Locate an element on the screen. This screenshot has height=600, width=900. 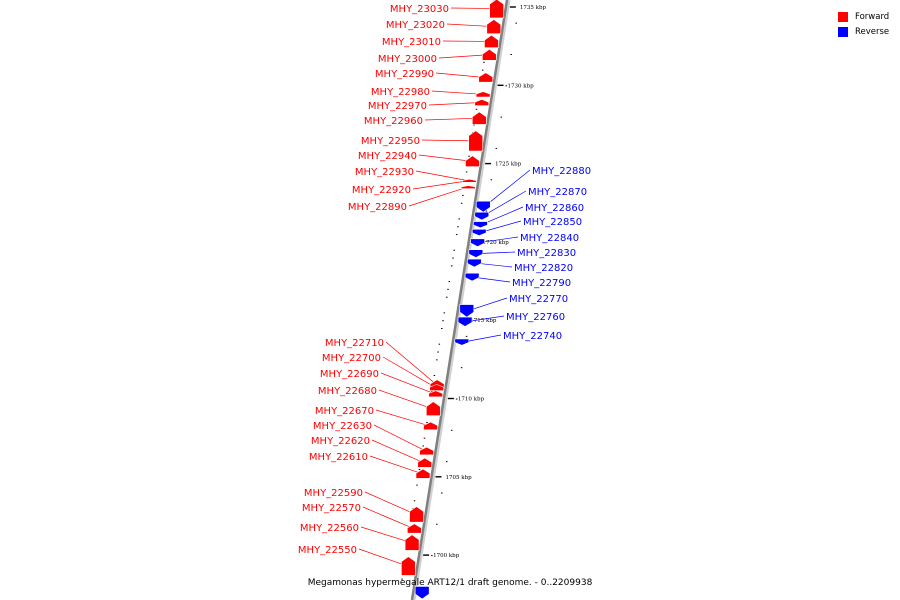
gene-label: MHY_22630 is located at coordinates (342, 426).